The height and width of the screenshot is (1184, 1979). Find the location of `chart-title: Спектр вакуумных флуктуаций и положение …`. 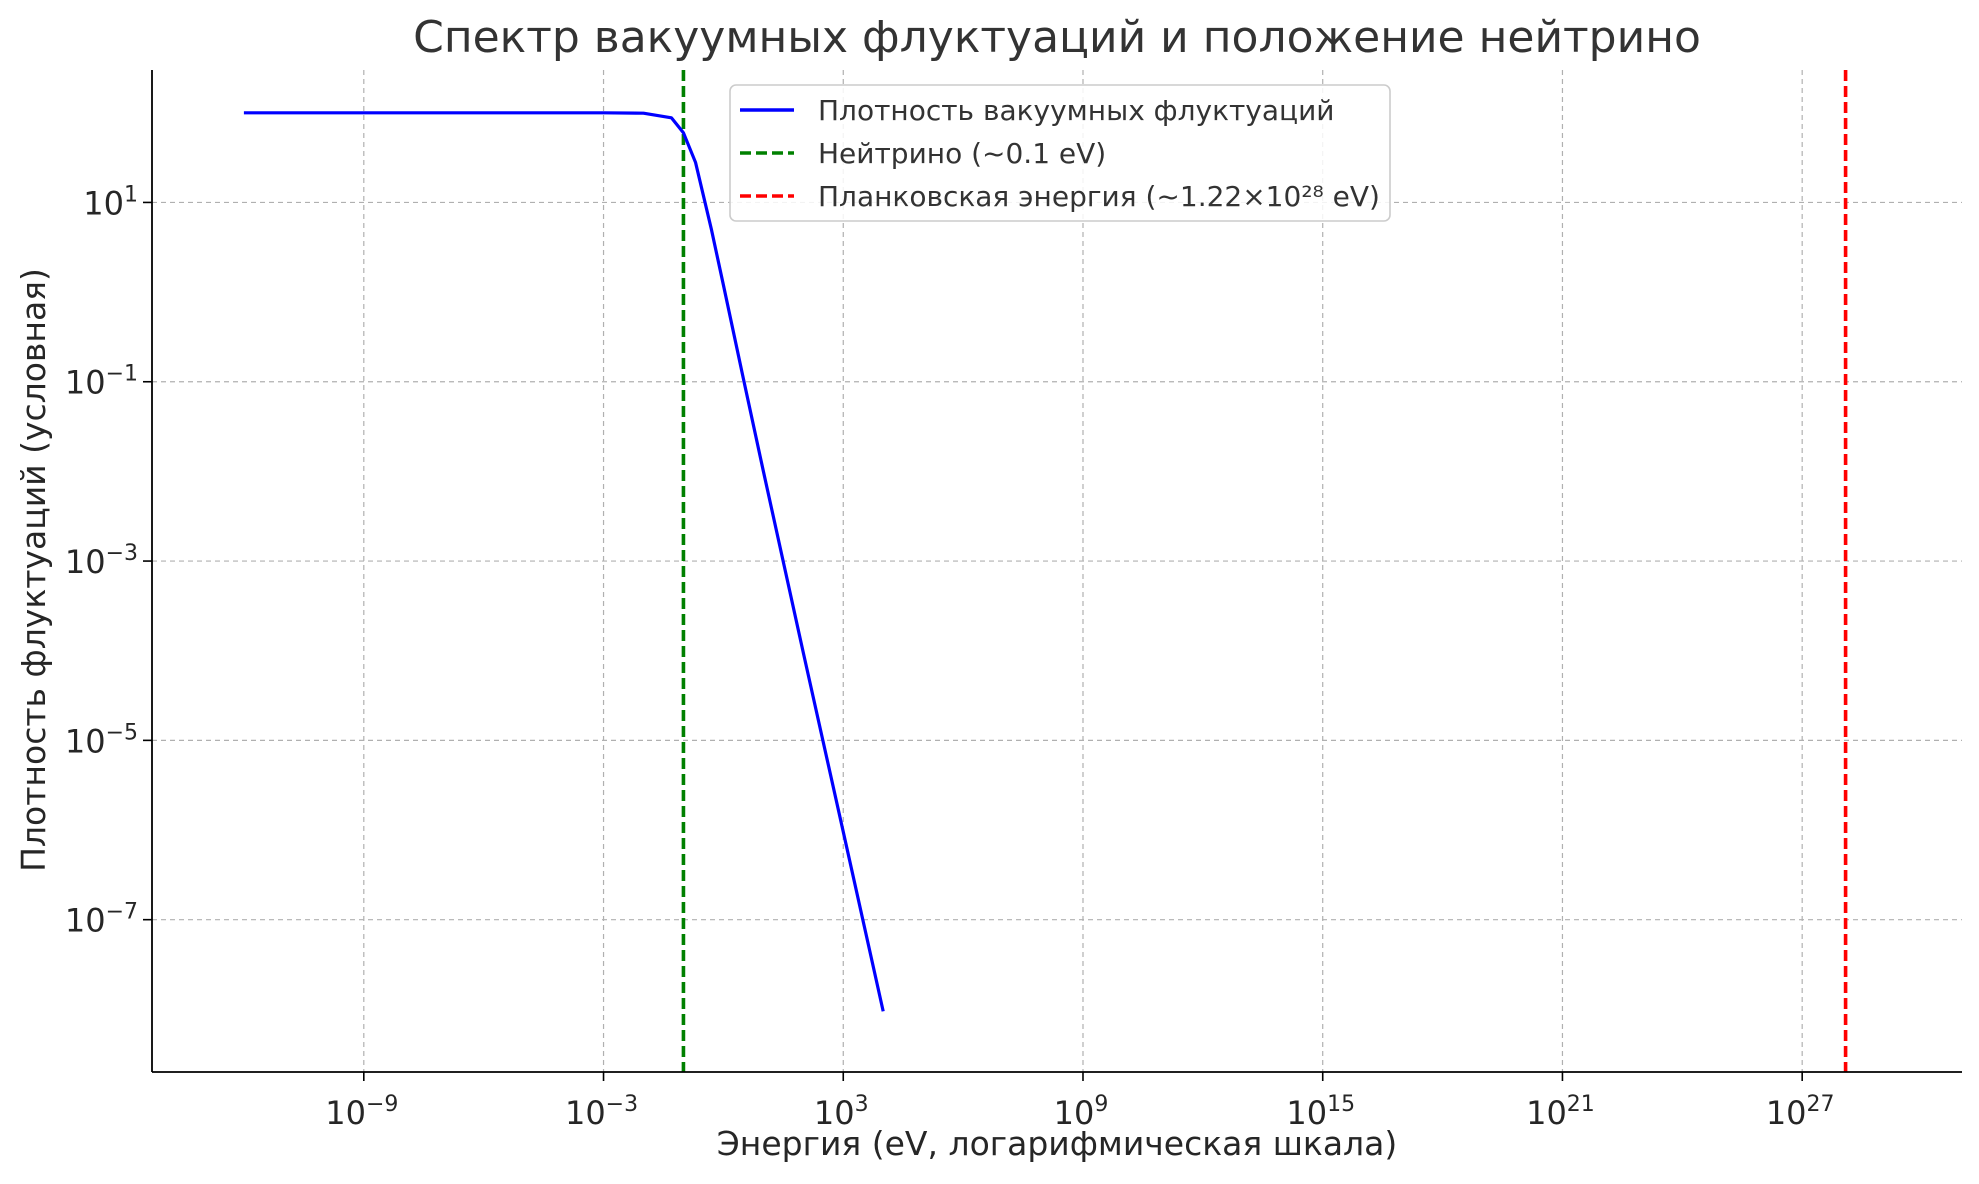

chart-title: Спектр вакуумных флуктуаций и положение … is located at coordinates (1057, 37).